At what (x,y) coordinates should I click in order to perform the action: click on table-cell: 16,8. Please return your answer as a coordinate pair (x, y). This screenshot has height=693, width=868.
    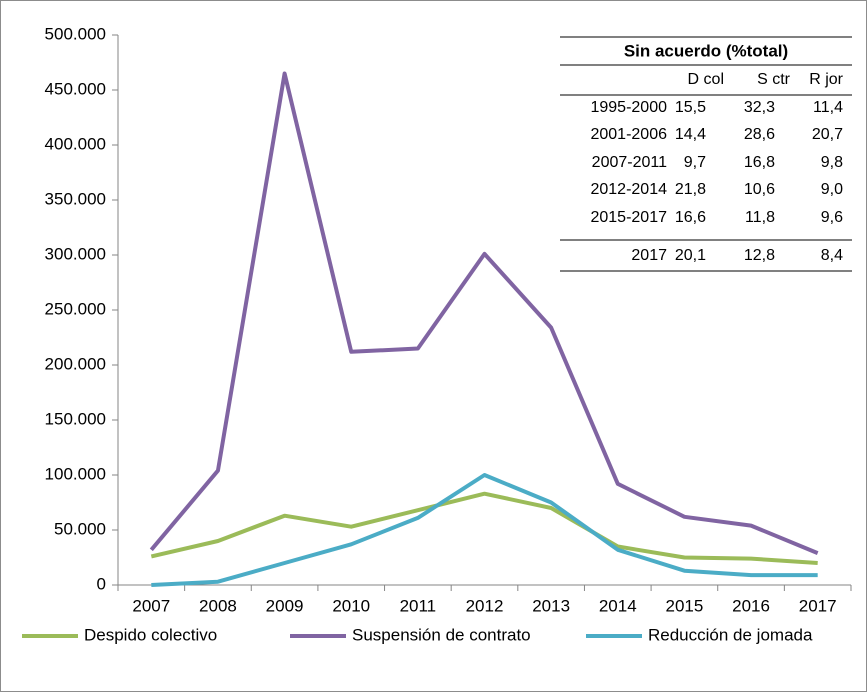
    Looking at the image, I should click on (759, 162).